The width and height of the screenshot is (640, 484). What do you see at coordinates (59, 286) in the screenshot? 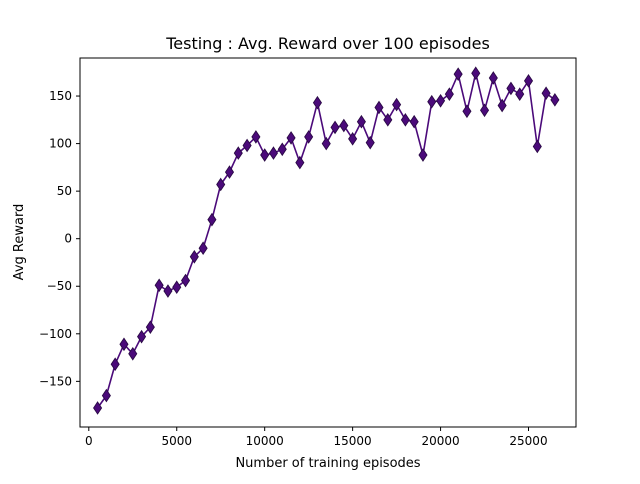
I see `y-tick-label: −50` at bounding box center [59, 286].